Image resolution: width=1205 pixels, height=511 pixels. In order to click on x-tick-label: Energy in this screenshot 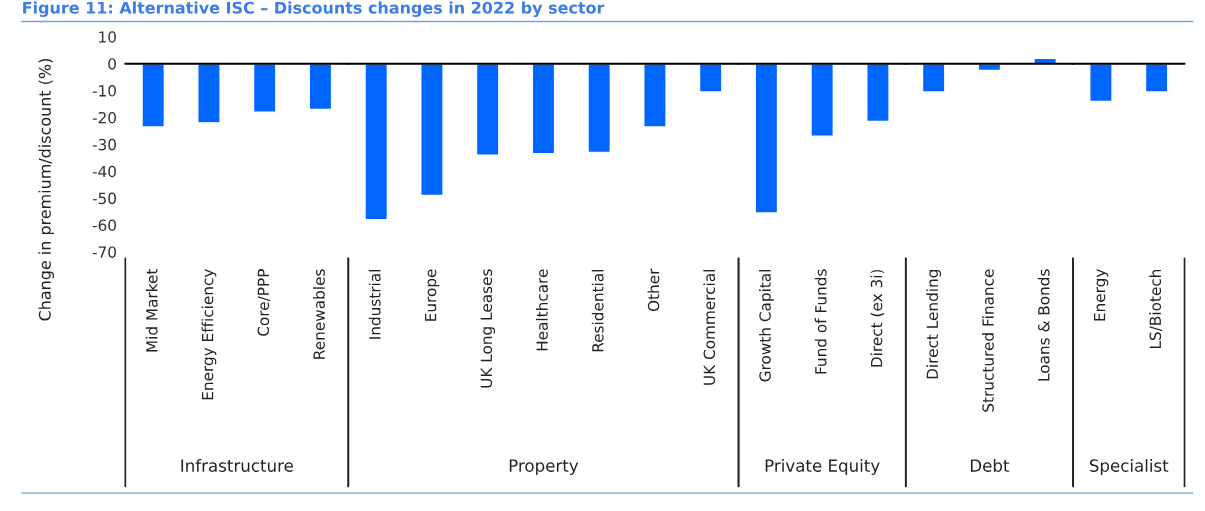, I will do `click(1101, 295)`.